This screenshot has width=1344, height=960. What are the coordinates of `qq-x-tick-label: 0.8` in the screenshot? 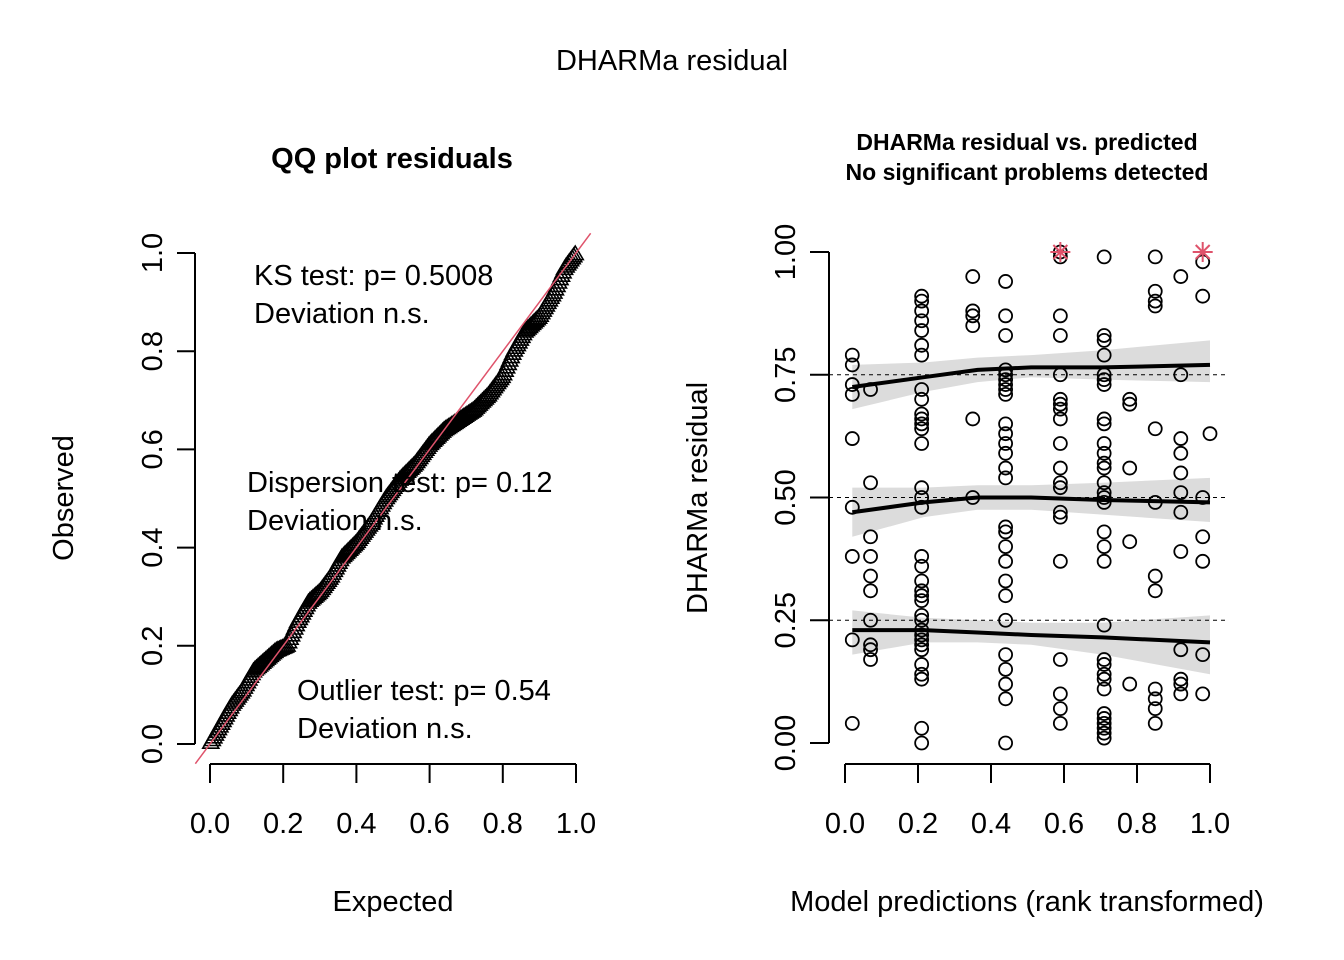 It's located at (503, 824).